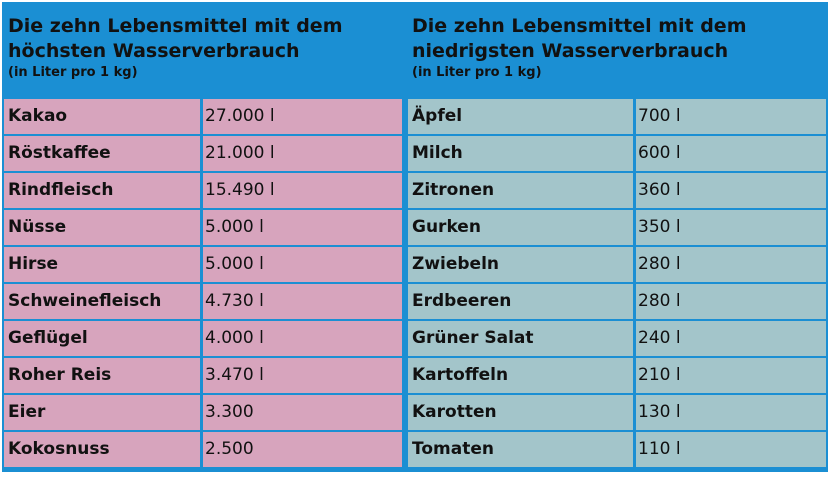  I want to click on table-row: Erdbeeren 280 l, so click(617, 301).